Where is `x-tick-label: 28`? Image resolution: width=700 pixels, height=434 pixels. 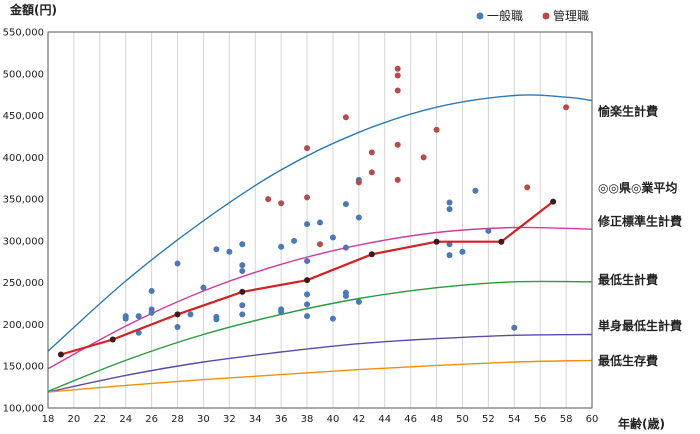 x-tick-label: 28 is located at coordinates (177, 419).